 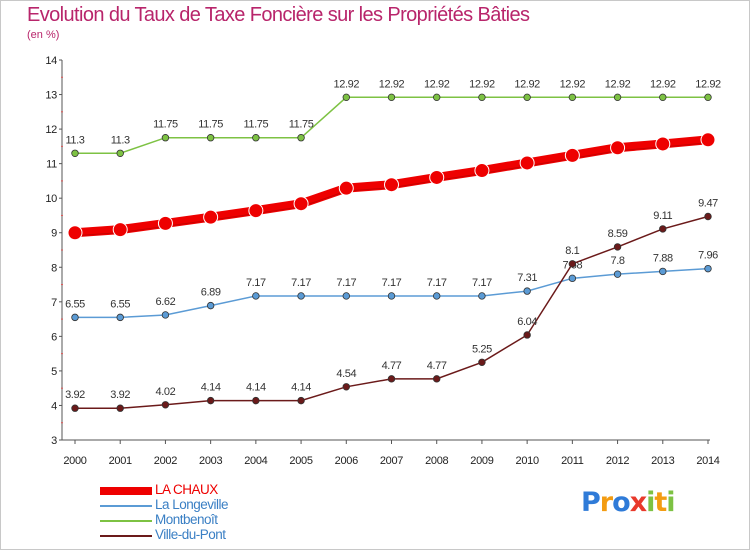 I want to click on x-tick-label: 2003, so click(x=210, y=461).